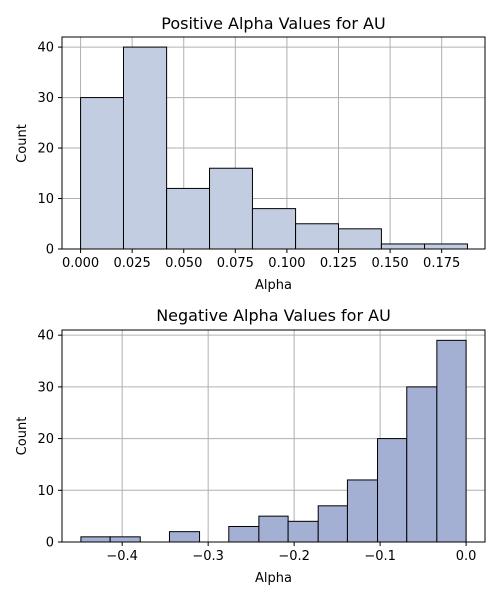 Image resolution: width=500 pixels, height=600 pixels. Describe the element at coordinates (338, 263) in the screenshot. I see `x-tick-label: 0.125` at that location.